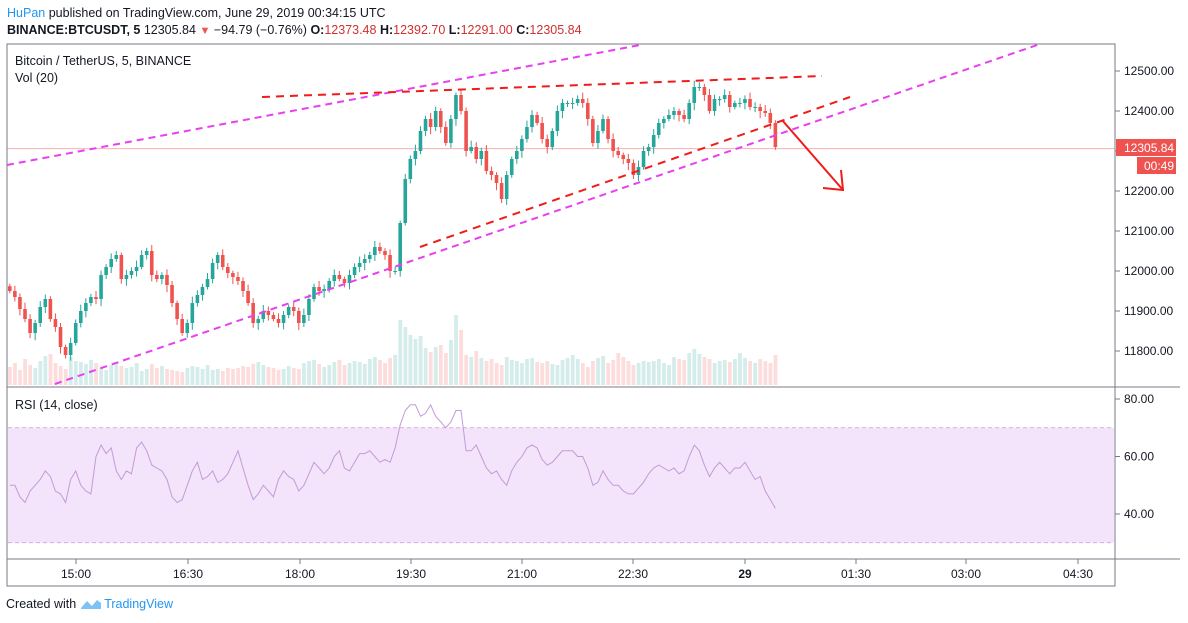  I want to click on volume-label: Vol (20), so click(36, 78).